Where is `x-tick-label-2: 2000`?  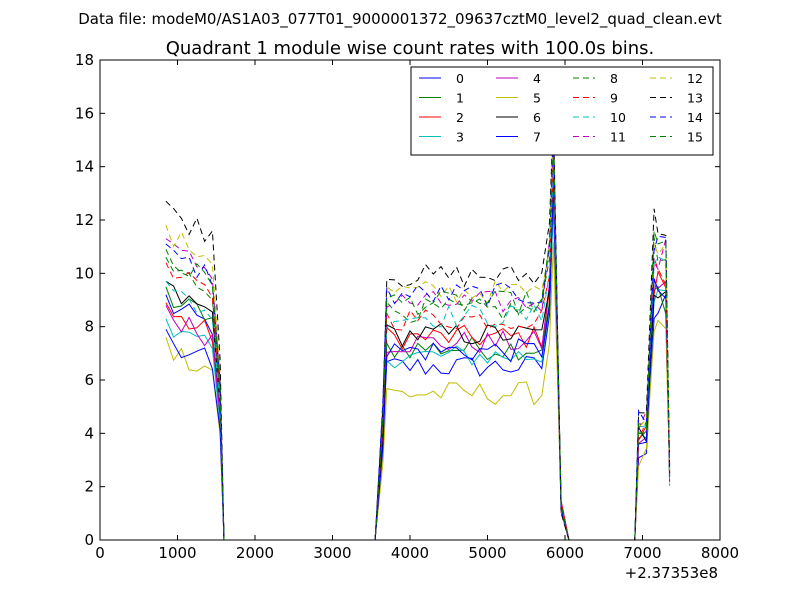
x-tick-label-2: 2000 is located at coordinates (255, 553).